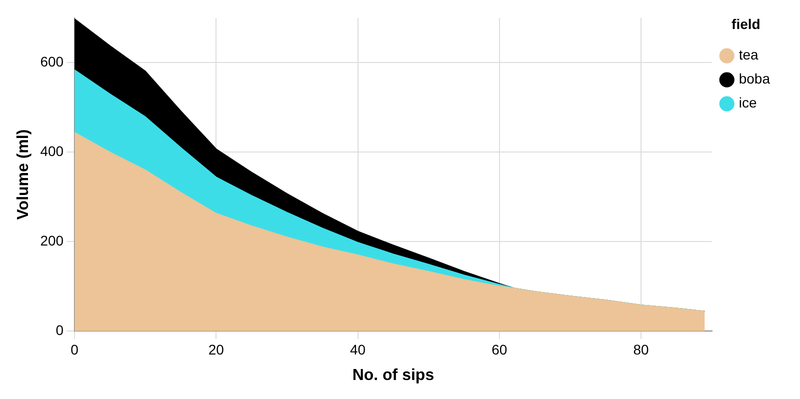  I want to click on legend-label: boba, so click(754, 78).